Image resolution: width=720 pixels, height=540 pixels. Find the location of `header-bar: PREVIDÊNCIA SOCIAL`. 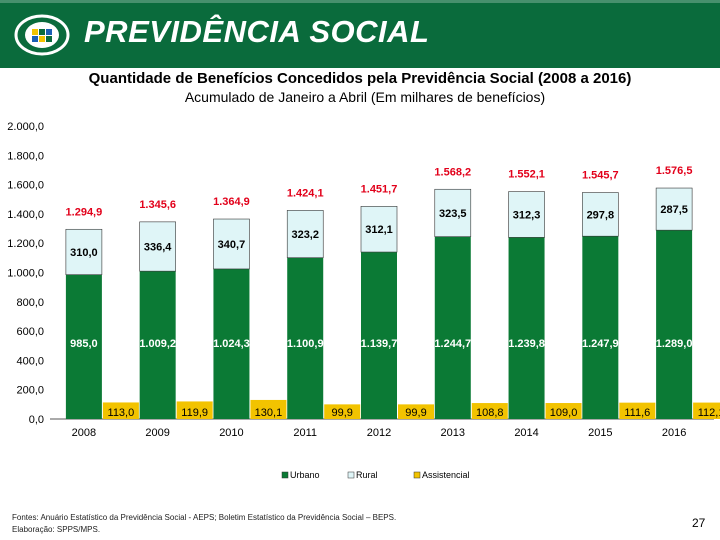

header-bar: PREVIDÊNCIA SOCIAL is located at coordinates (360, 34).